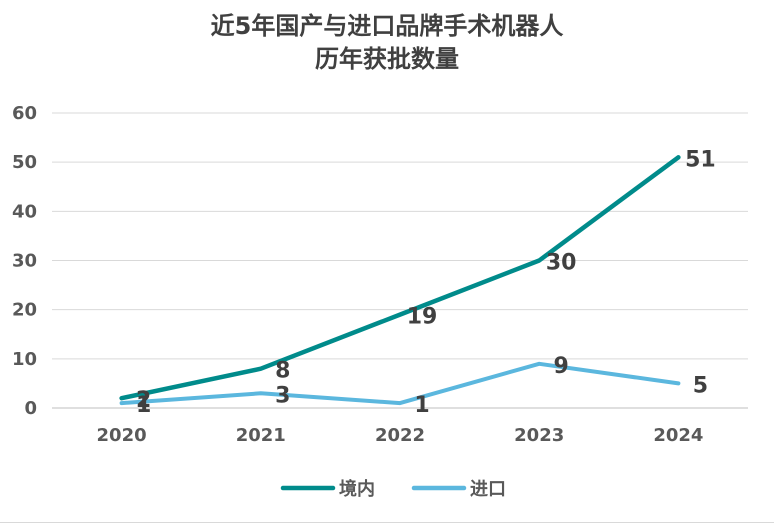  I want to click on y-tick-label: 10, so click(24, 359).